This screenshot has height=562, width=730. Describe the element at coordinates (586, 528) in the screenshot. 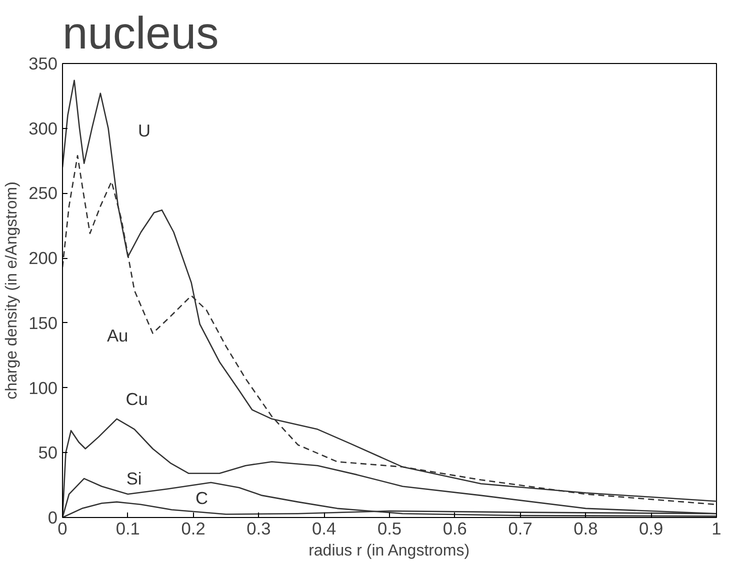

I see `x-tick-label: 0.8` at that location.